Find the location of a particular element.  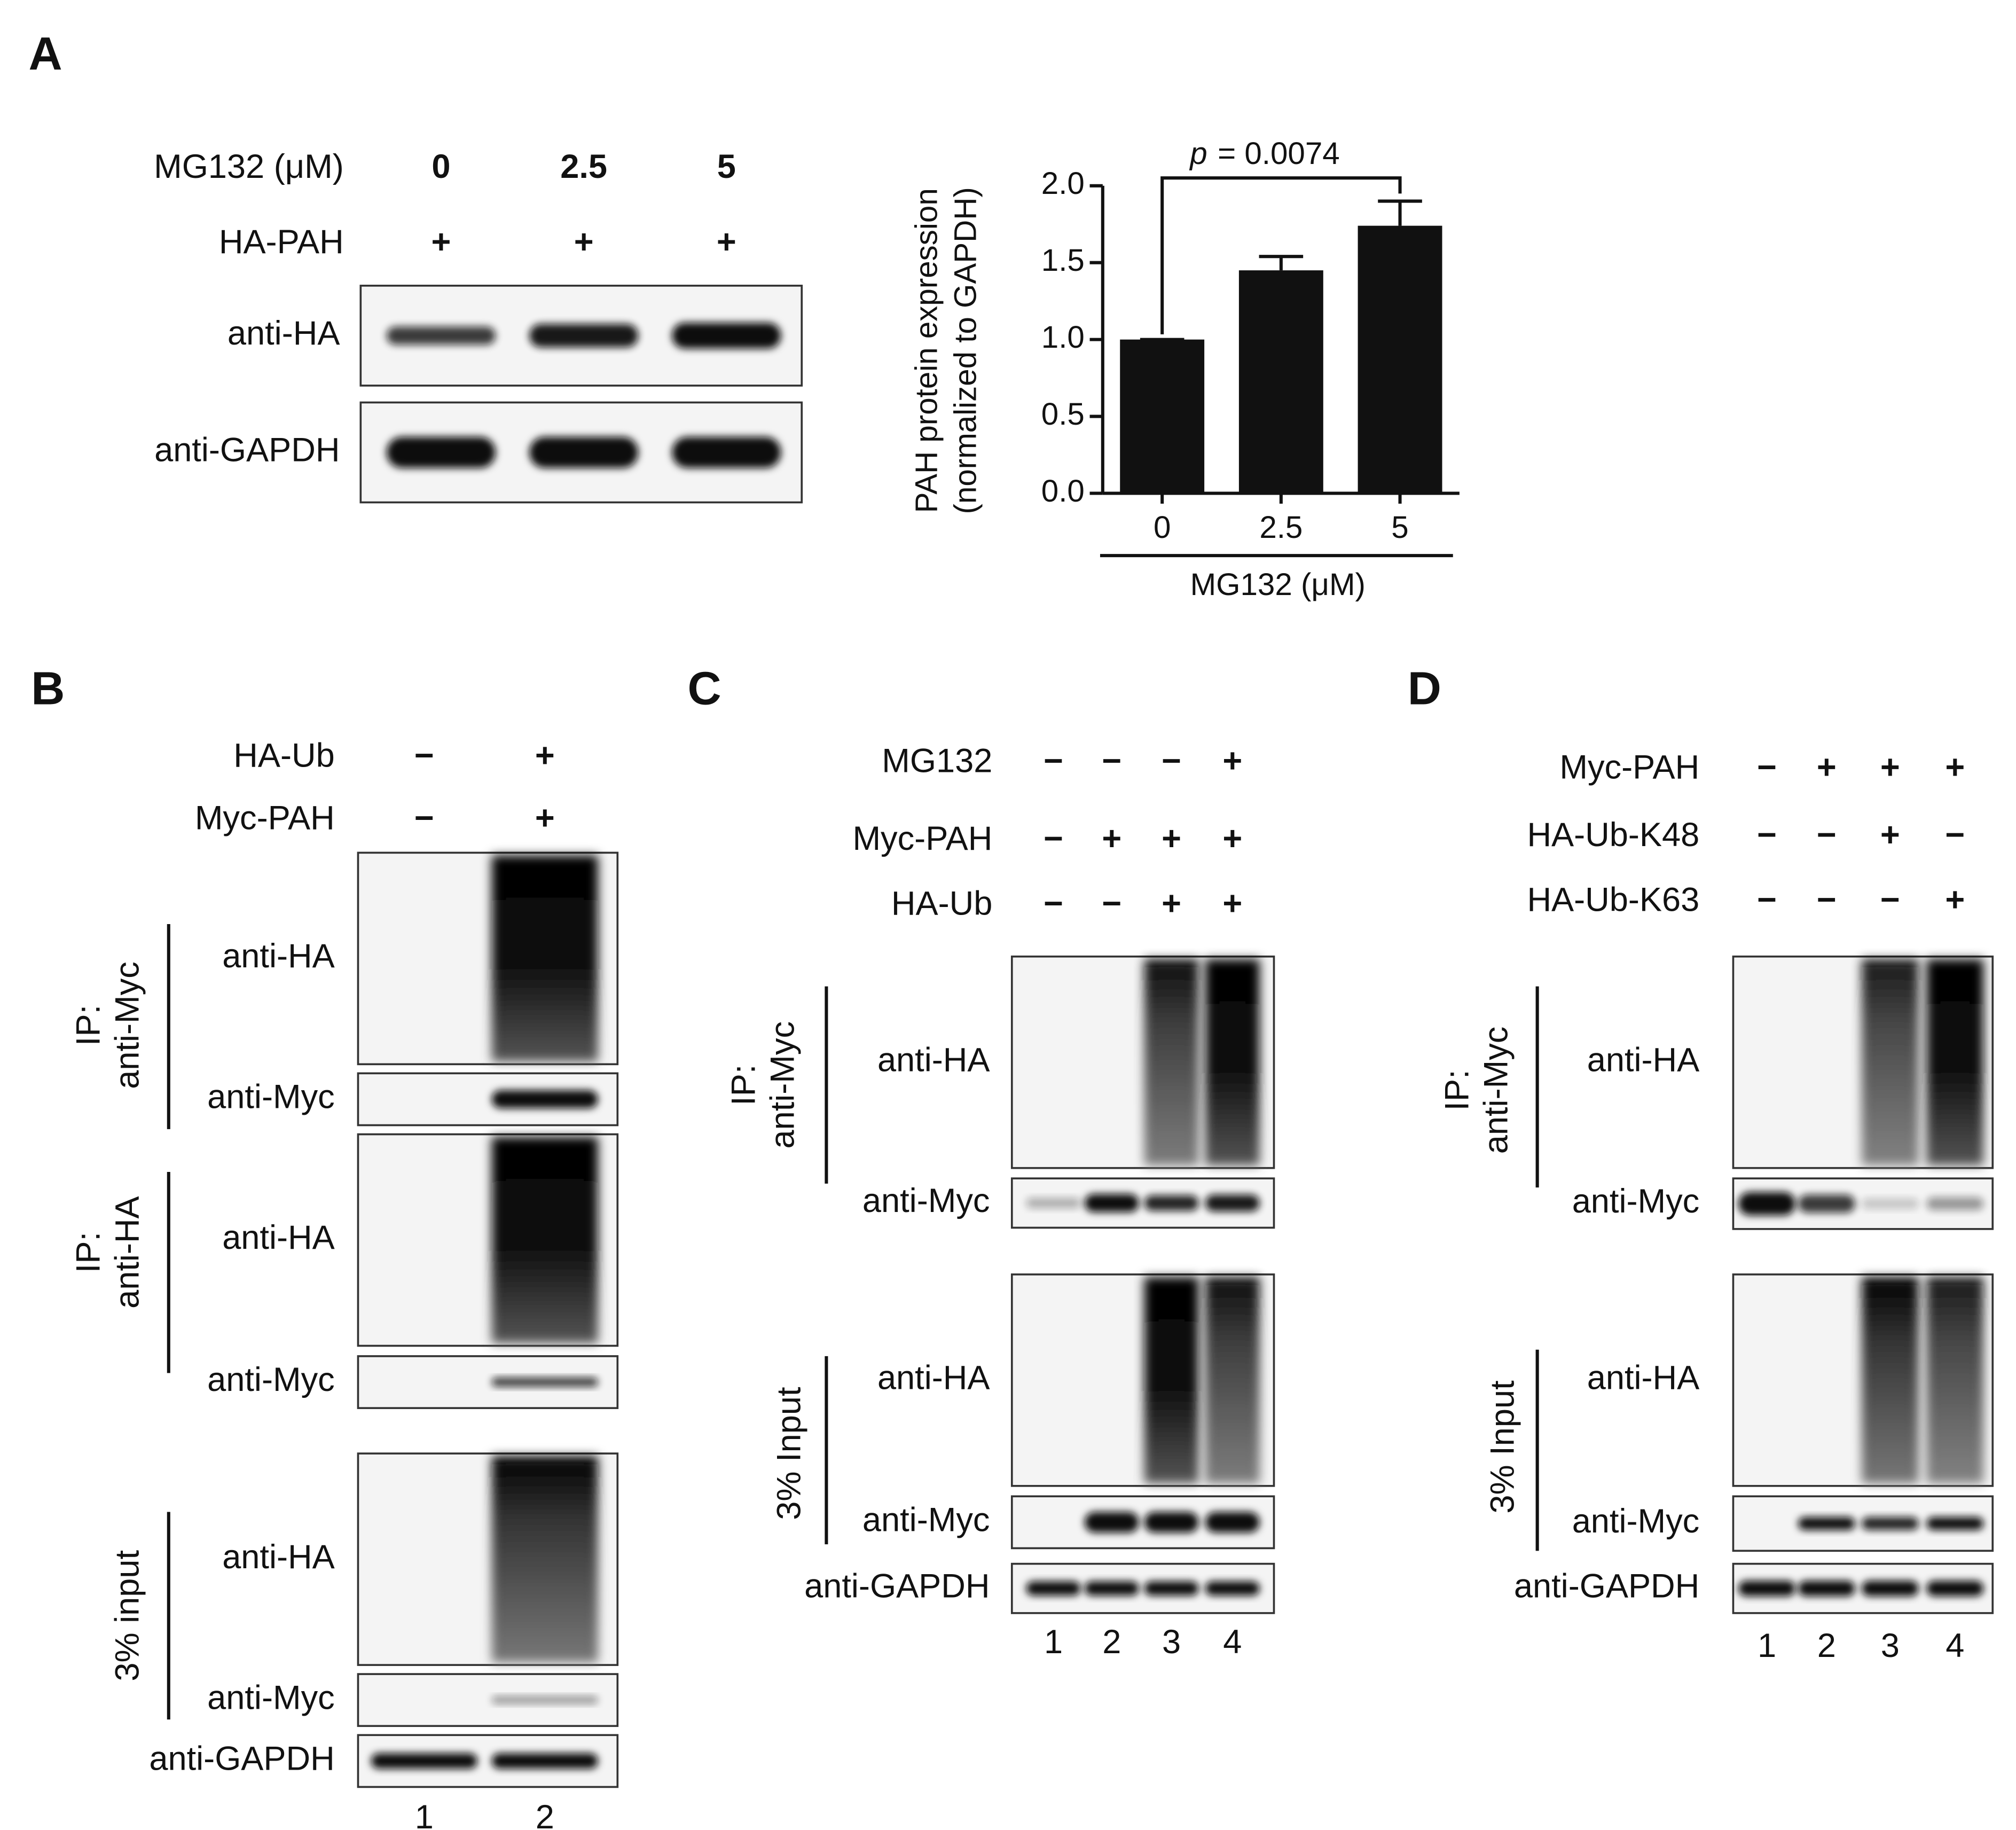

label: D is located at coordinates (1424, 688).